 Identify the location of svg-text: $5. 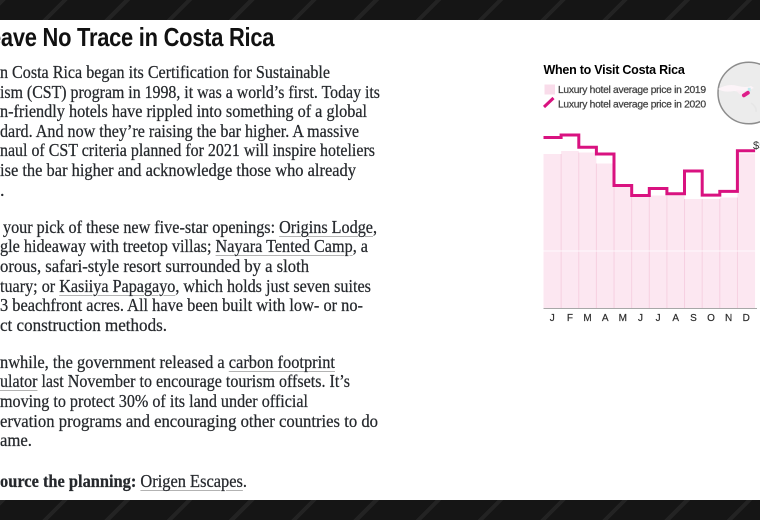
(756, 146).